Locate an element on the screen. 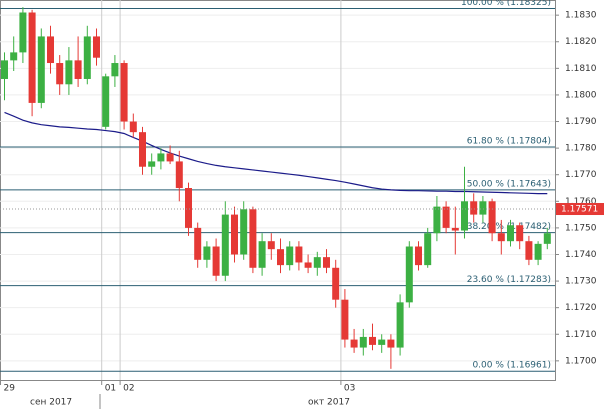 The width and height of the screenshot is (608, 409). current-price-box is located at coordinates (580, 209).